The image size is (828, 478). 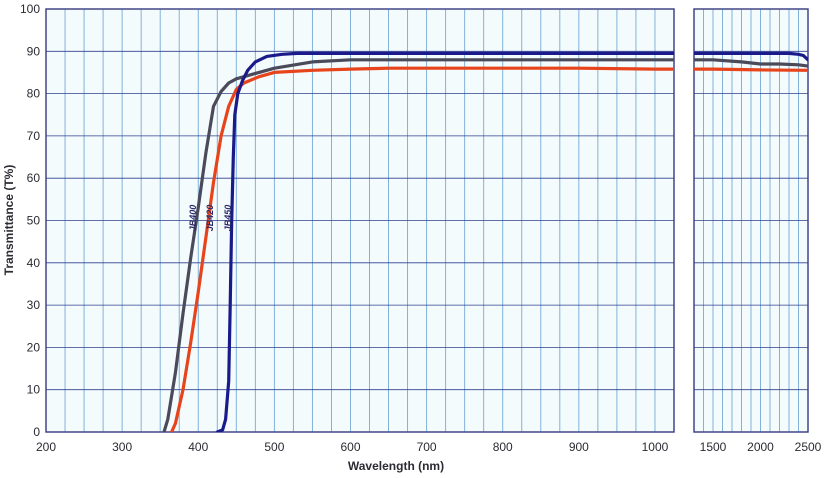 I want to click on extended-panel-border, so click(x=751, y=220).